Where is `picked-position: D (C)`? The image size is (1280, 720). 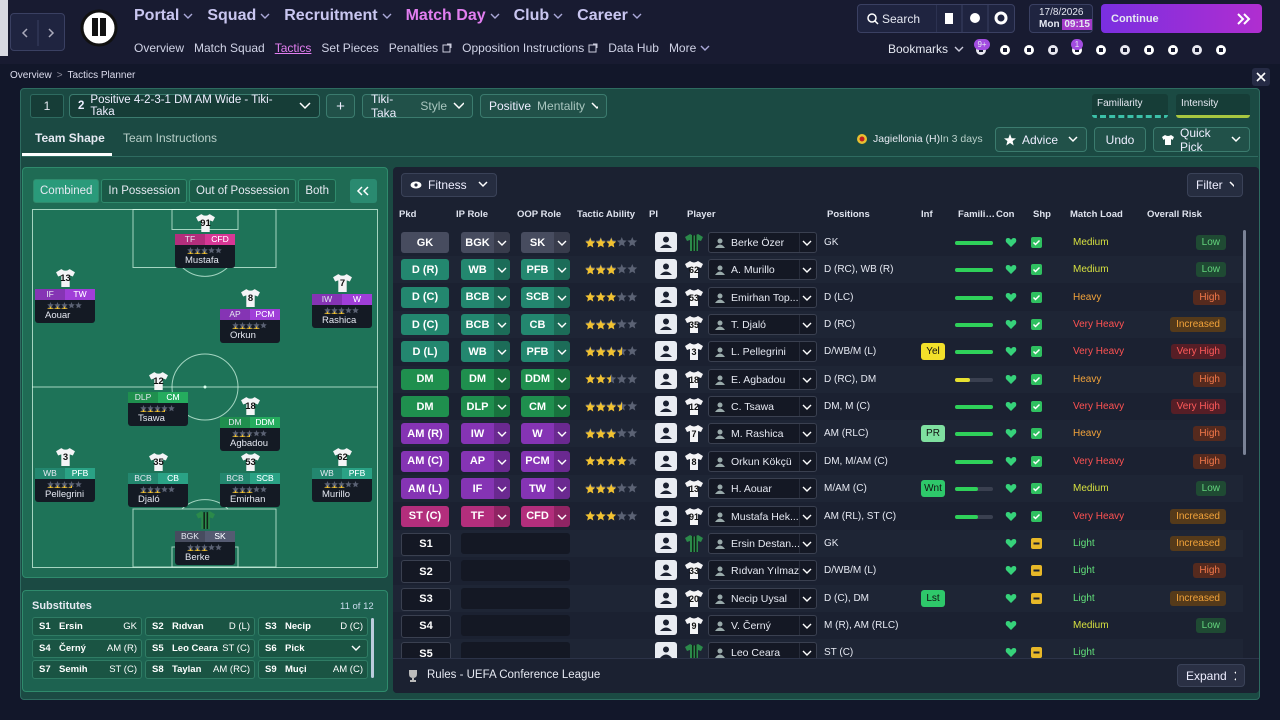
picked-position: D (C) is located at coordinates (425, 297).